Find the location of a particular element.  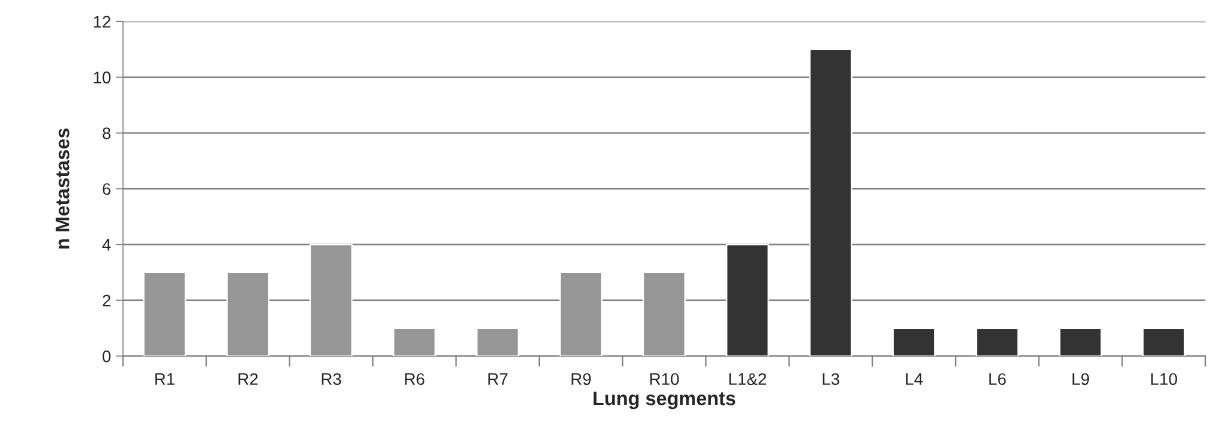

x-tick-label: L1&2 is located at coordinates (748, 379).